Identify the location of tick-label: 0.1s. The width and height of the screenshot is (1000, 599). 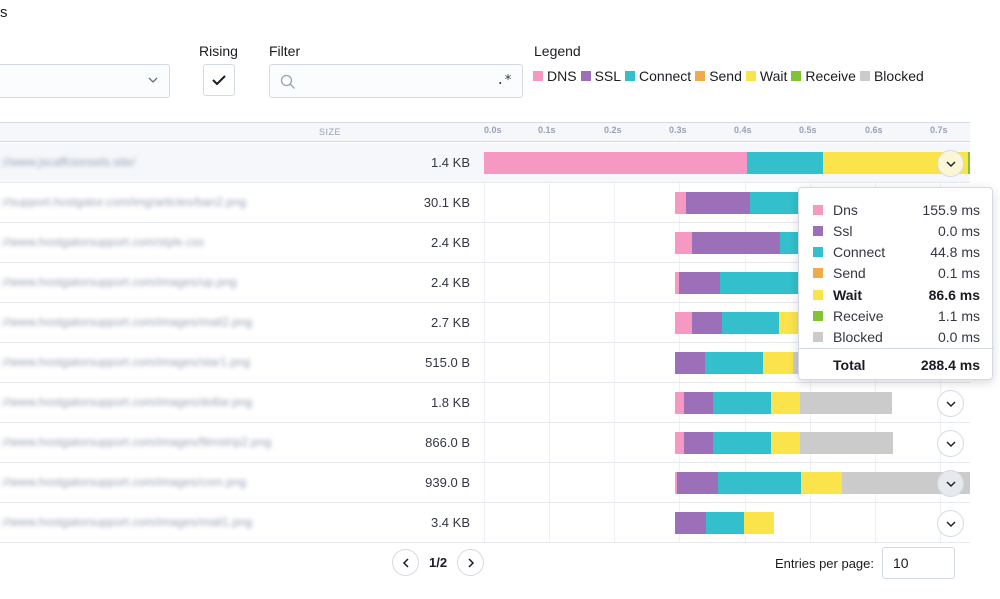
(547, 130).